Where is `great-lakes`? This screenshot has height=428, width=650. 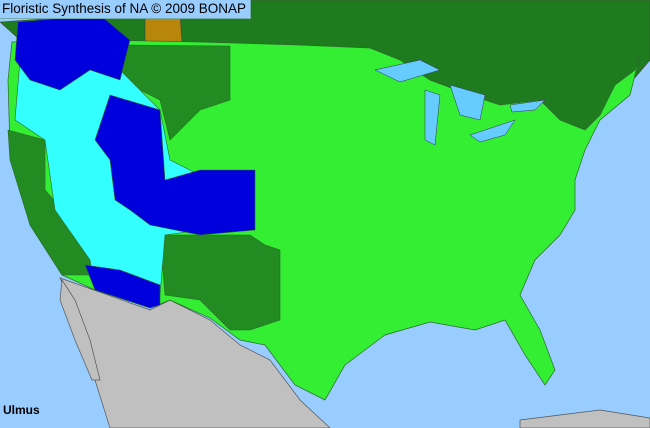 great-lakes is located at coordinates (460, 102).